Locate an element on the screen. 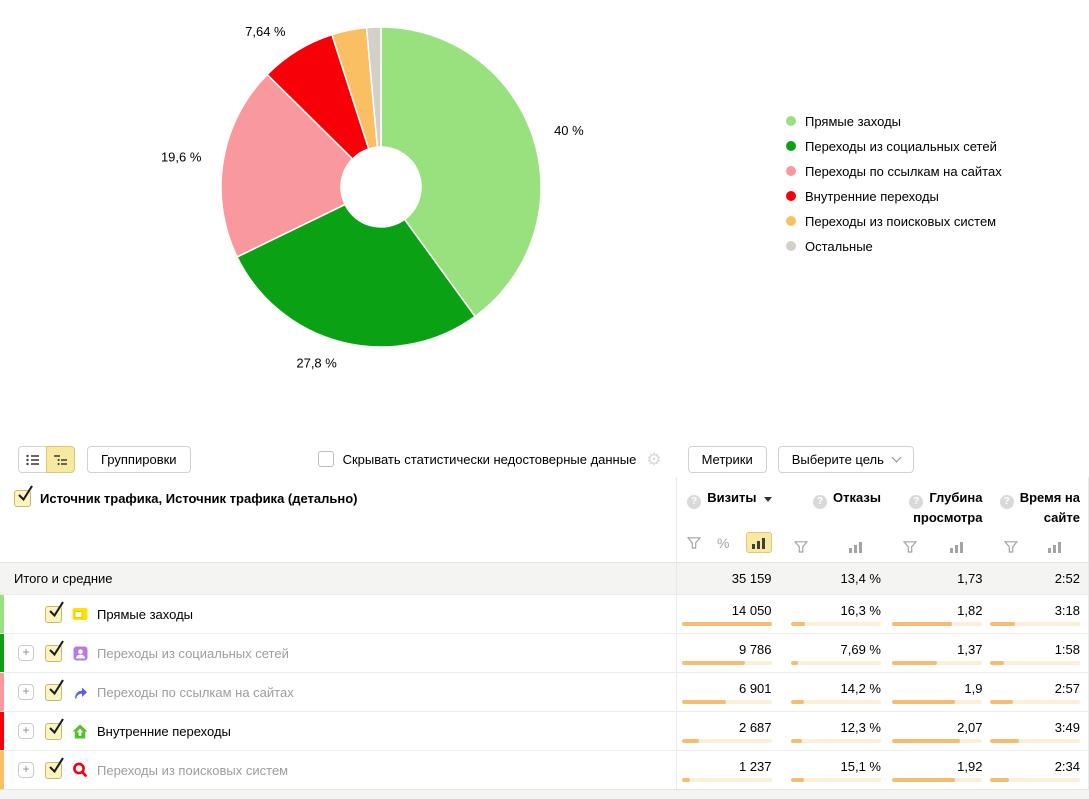  select-all-checkbox is located at coordinates (23, 496).